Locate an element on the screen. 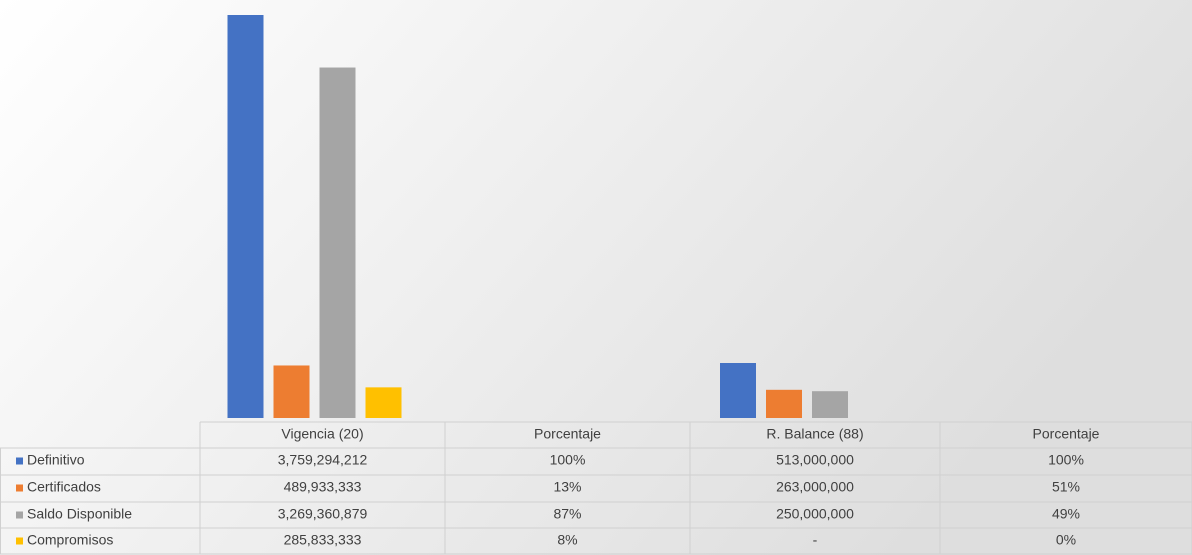 This screenshot has width=1192, height=555. table-cell: 0% is located at coordinates (1066, 540).